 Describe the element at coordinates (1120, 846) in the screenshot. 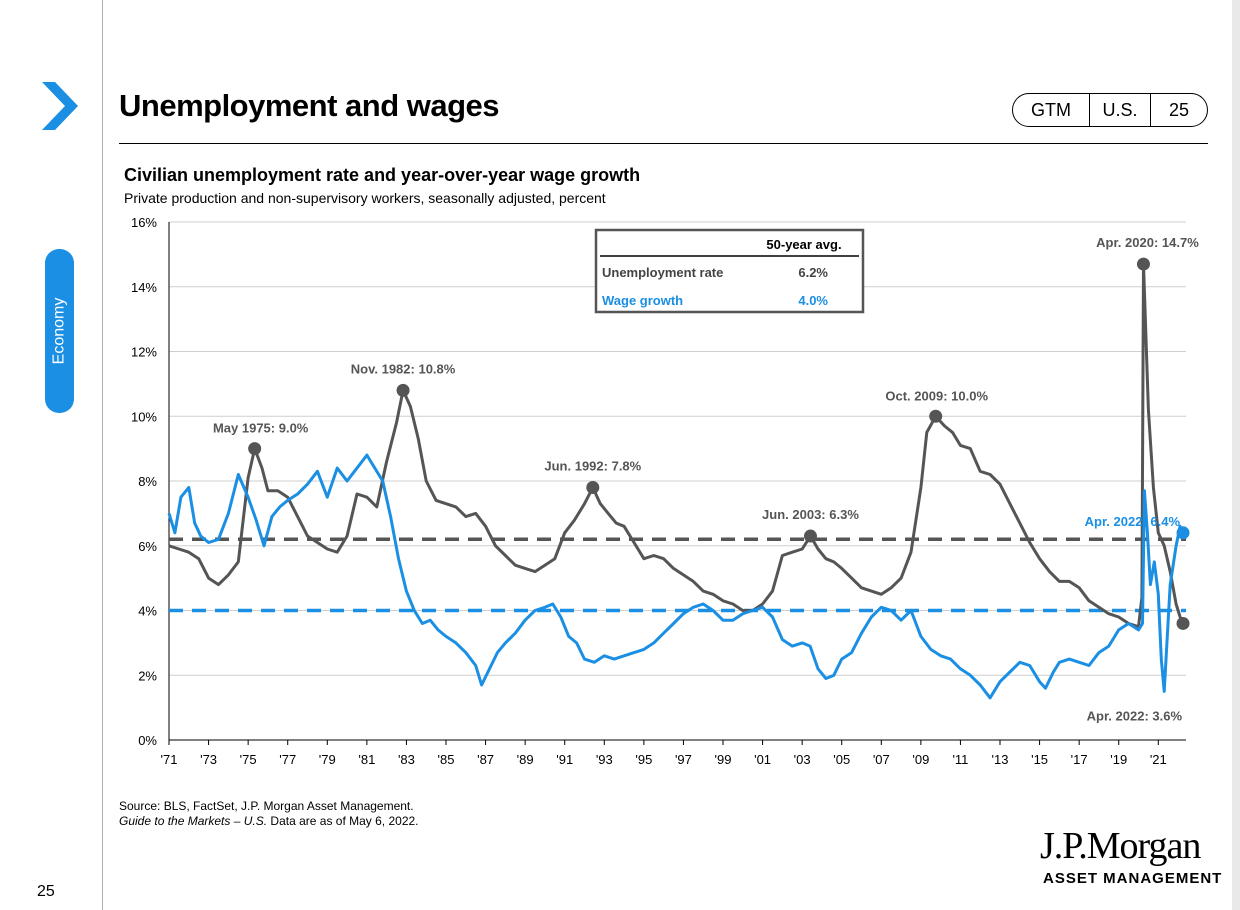

I see `jpmorgan-logo: J.P.Morgan` at that location.